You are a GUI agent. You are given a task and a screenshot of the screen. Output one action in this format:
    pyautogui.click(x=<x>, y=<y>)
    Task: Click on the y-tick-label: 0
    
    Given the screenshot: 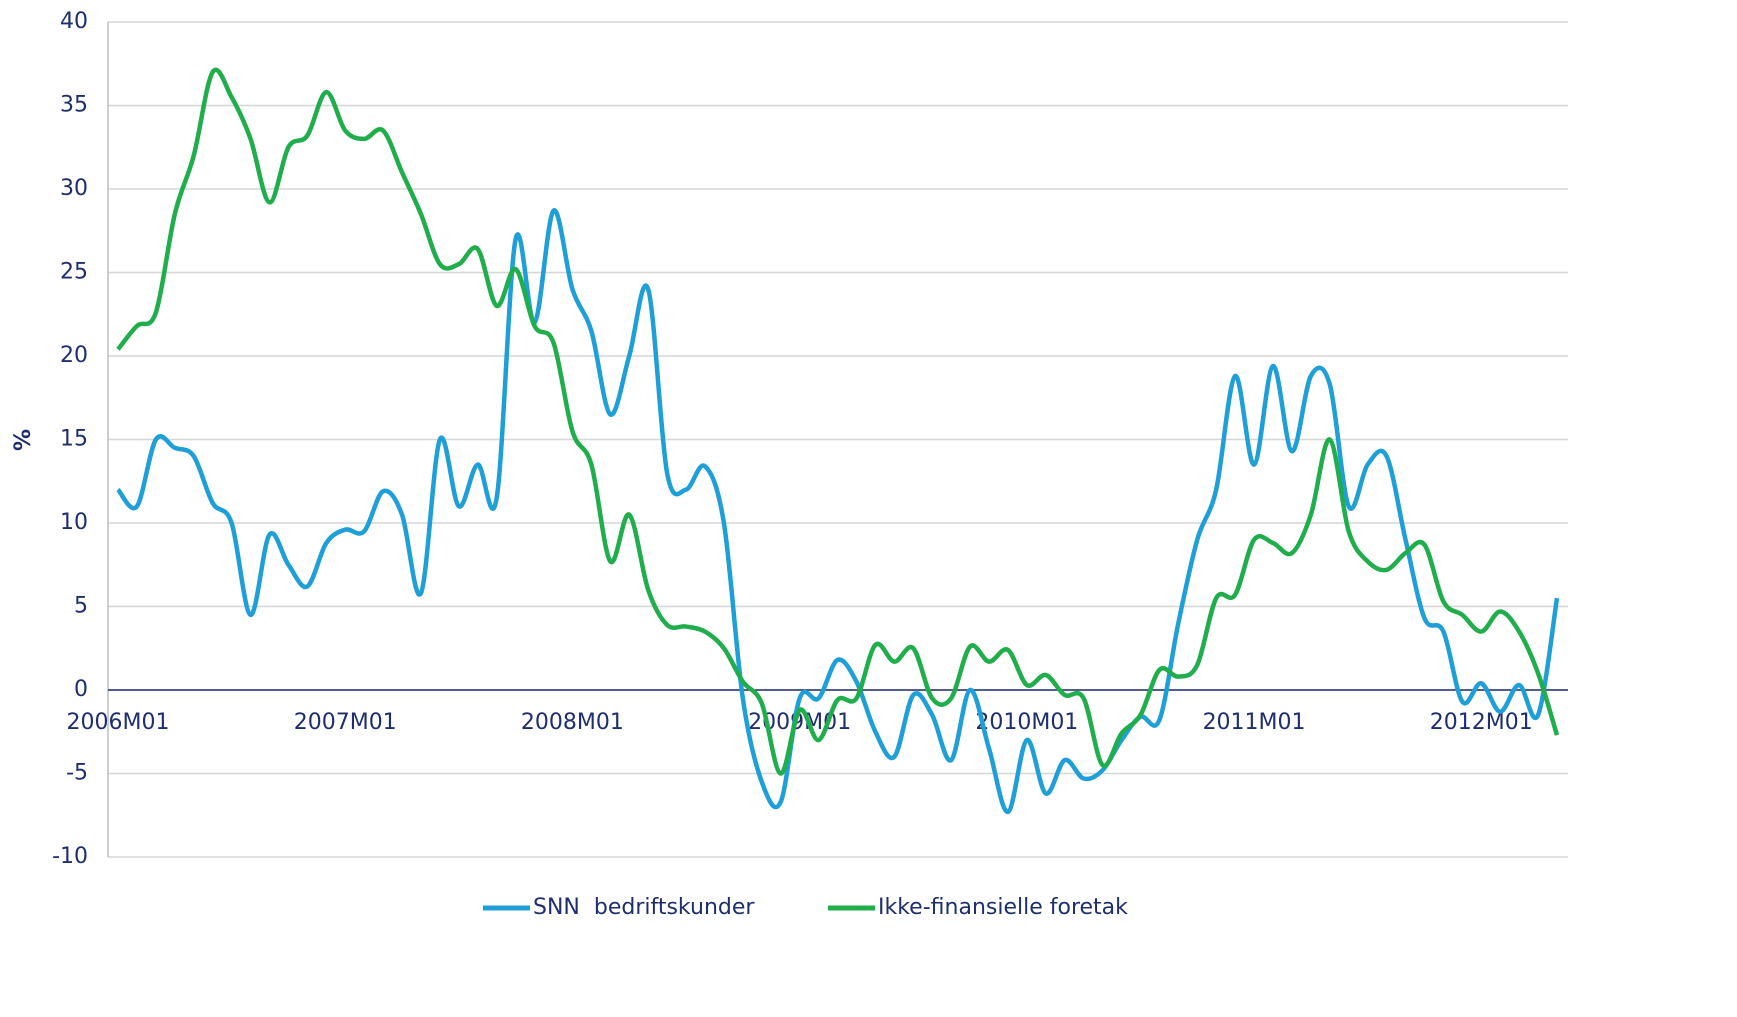 What is the action you would take?
    pyautogui.click(x=81, y=689)
    